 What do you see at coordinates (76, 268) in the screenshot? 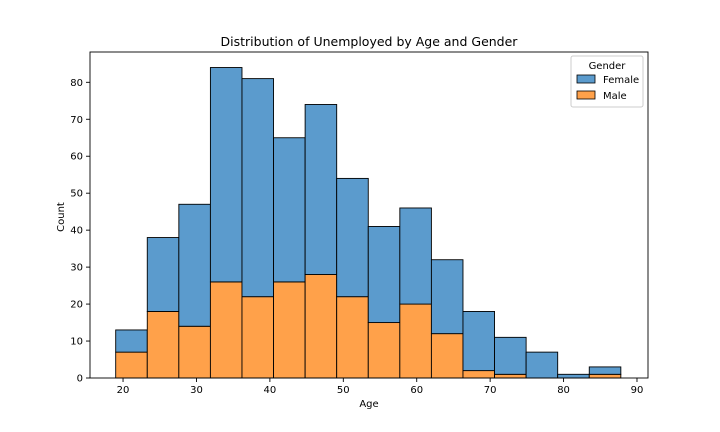
I see `y-tick-label-30: 30` at bounding box center [76, 268].